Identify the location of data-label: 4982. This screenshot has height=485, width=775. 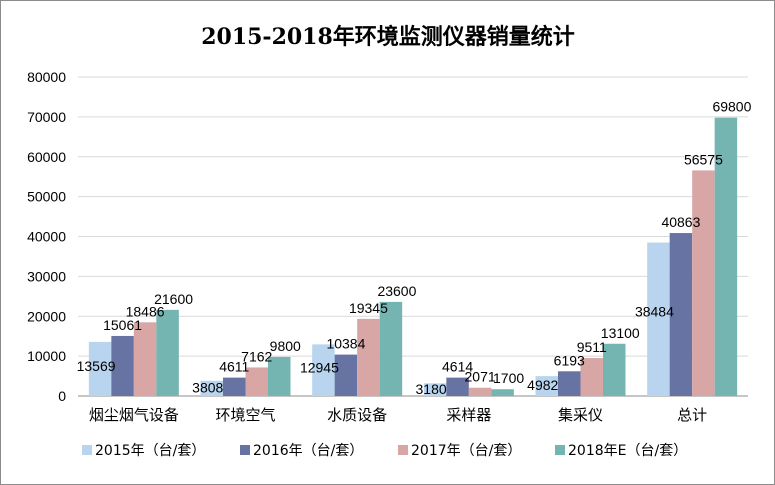
(542, 385).